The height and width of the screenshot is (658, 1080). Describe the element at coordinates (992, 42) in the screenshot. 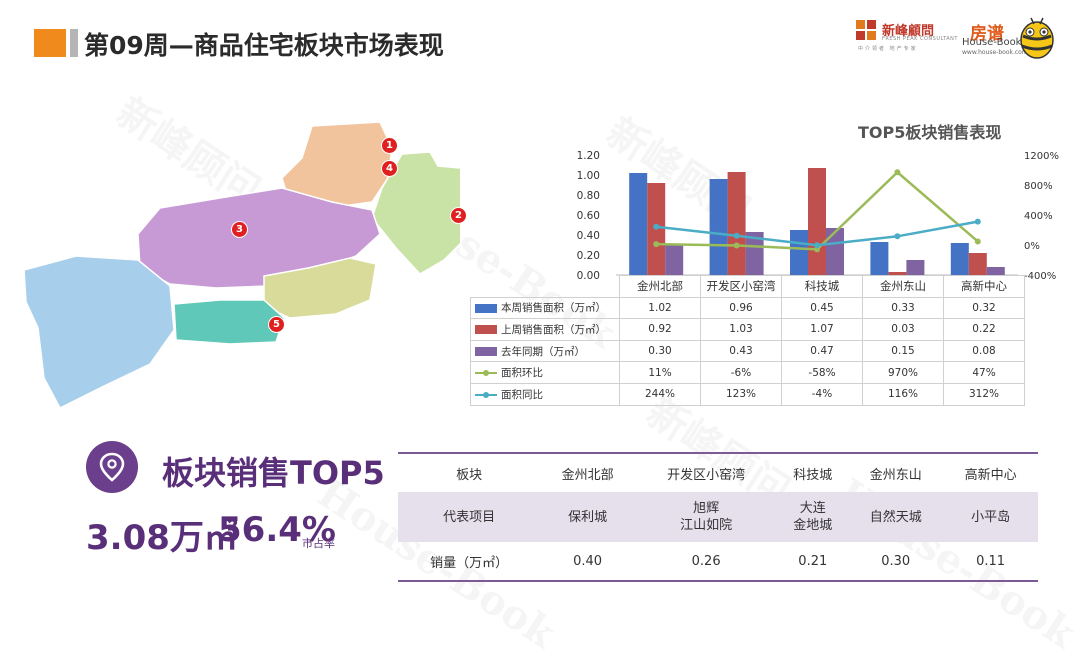

I see `house-book-logo-english: House-Book` at that location.